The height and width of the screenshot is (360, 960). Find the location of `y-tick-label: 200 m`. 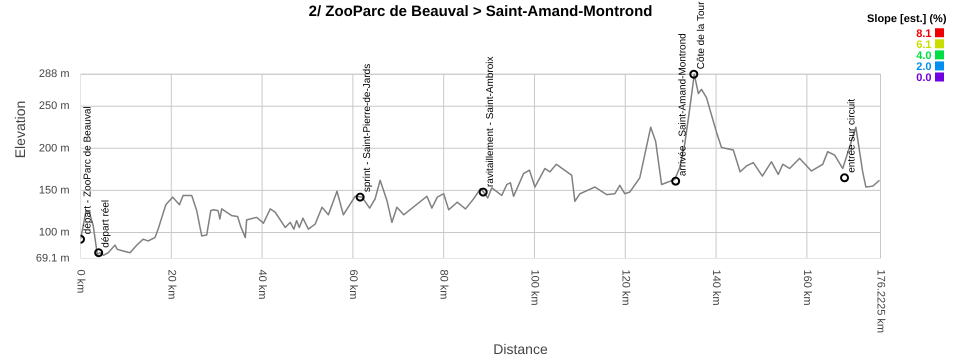

y-tick-label: 200 m is located at coordinates (54, 148).